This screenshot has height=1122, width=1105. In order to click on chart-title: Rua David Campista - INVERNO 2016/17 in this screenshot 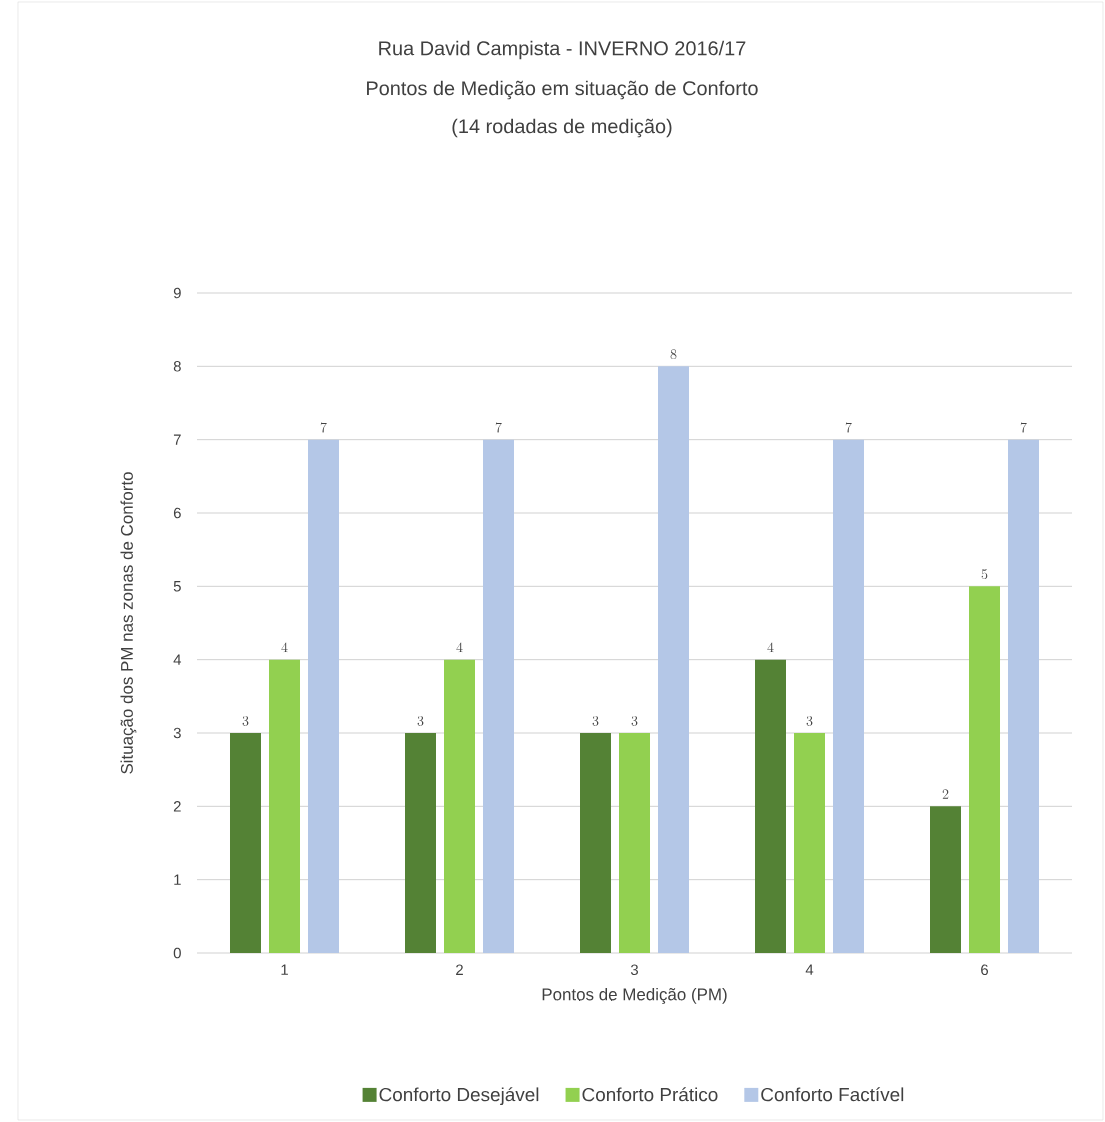, I will do `click(562, 50)`.